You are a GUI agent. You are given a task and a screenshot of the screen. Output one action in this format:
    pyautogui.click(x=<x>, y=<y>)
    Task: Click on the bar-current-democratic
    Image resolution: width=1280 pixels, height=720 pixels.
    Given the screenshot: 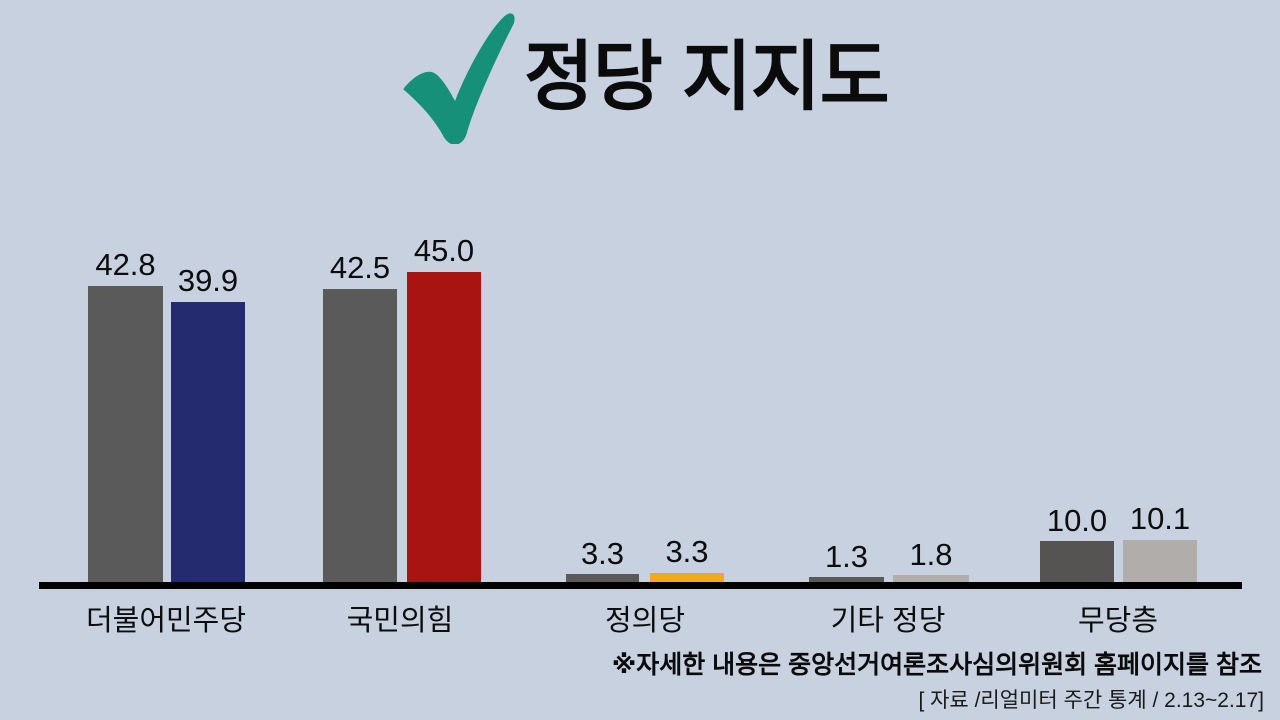 What is the action you would take?
    pyautogui.click(x=208, y=442)
    